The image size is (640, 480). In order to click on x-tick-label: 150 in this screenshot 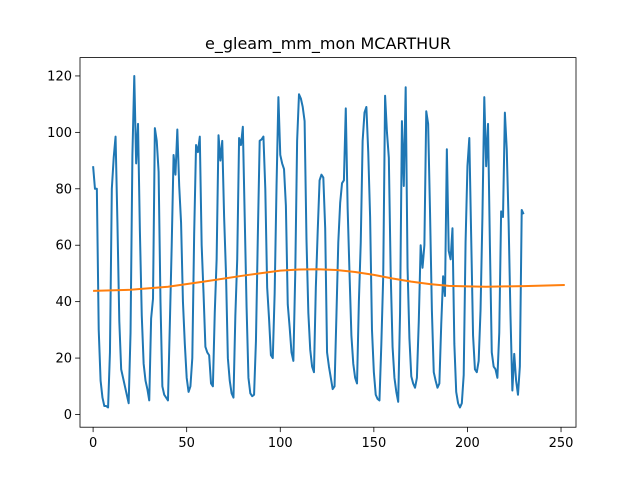, I will do `click(373, 443)`.